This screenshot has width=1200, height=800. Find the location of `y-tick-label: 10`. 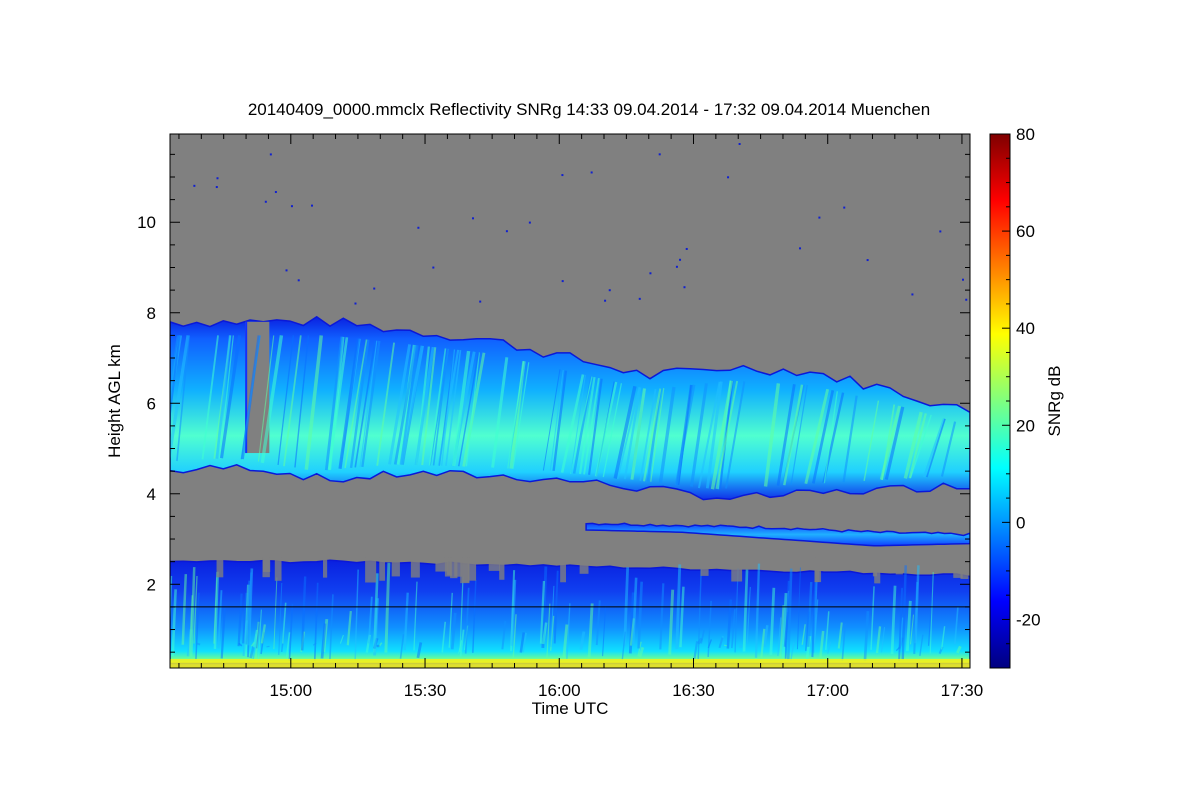

y-tick-label: 10 is located at coordinates (146, 222).